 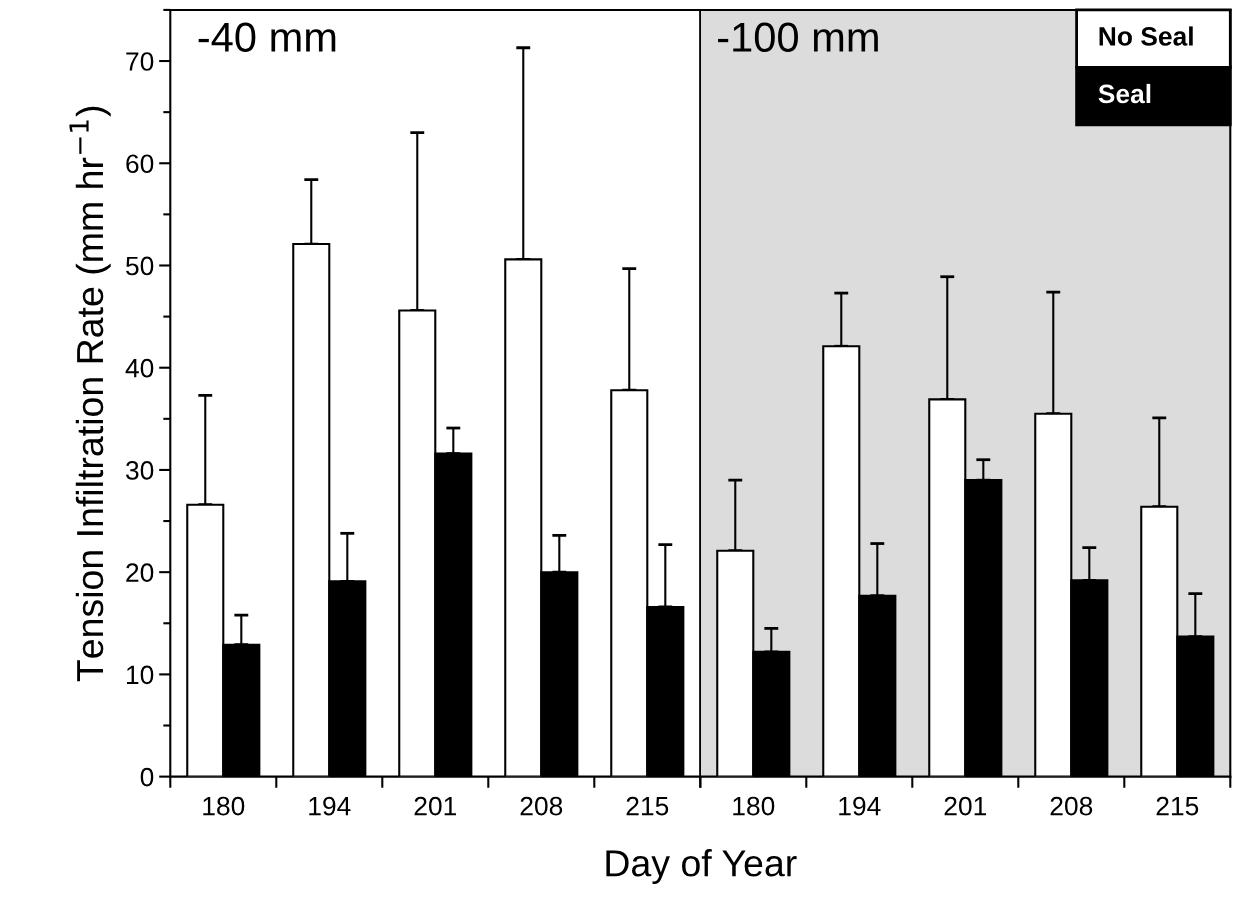 I want to click on text: Seal, so click(x=1124, y=93).